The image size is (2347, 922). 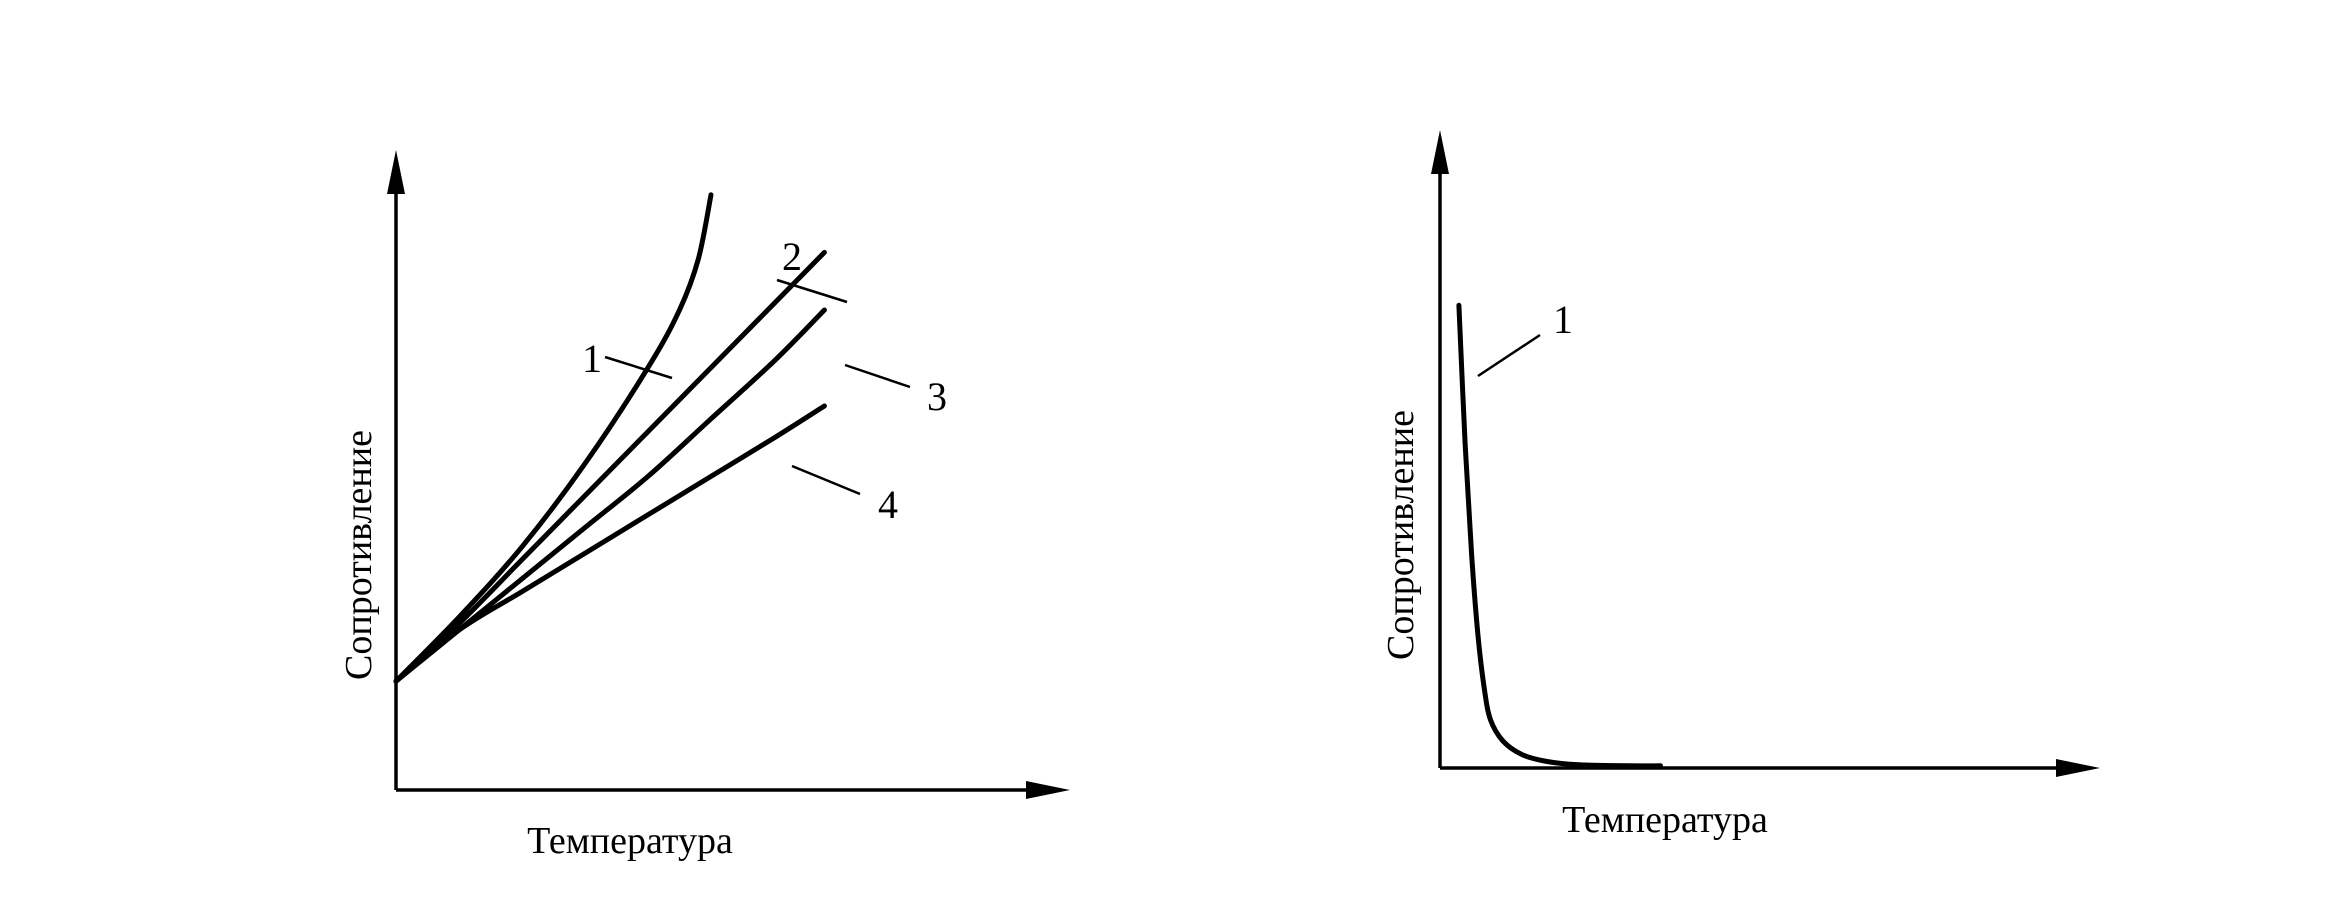 What do you see at coordinates (396, 172) in the screenshot?
I see `chart1-y-axis-arrow` at bounding box center [396, 172].